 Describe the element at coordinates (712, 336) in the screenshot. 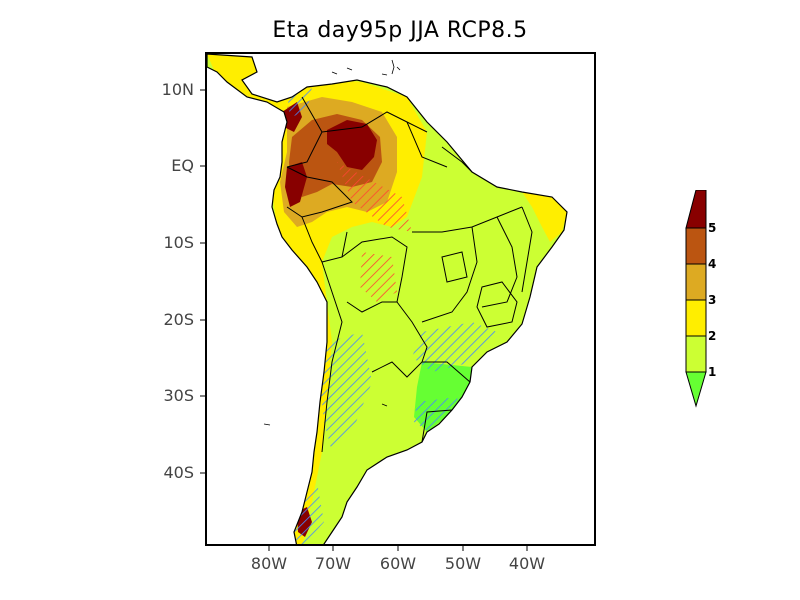

I see `colorbar-label-2: 2` at that location.